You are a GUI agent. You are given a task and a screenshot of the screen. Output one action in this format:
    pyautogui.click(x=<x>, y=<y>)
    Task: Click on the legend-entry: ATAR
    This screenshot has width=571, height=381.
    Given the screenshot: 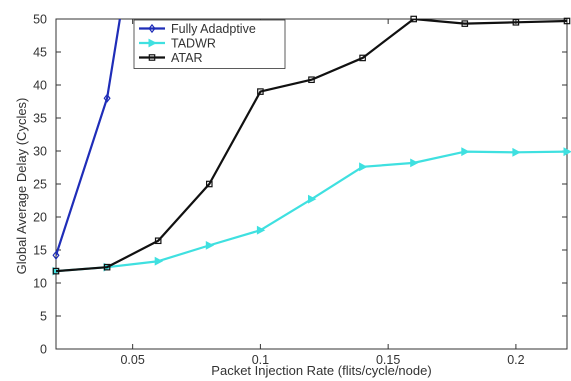 What is the action you would take?
    pyautogui.click(x=170, y=58)
    